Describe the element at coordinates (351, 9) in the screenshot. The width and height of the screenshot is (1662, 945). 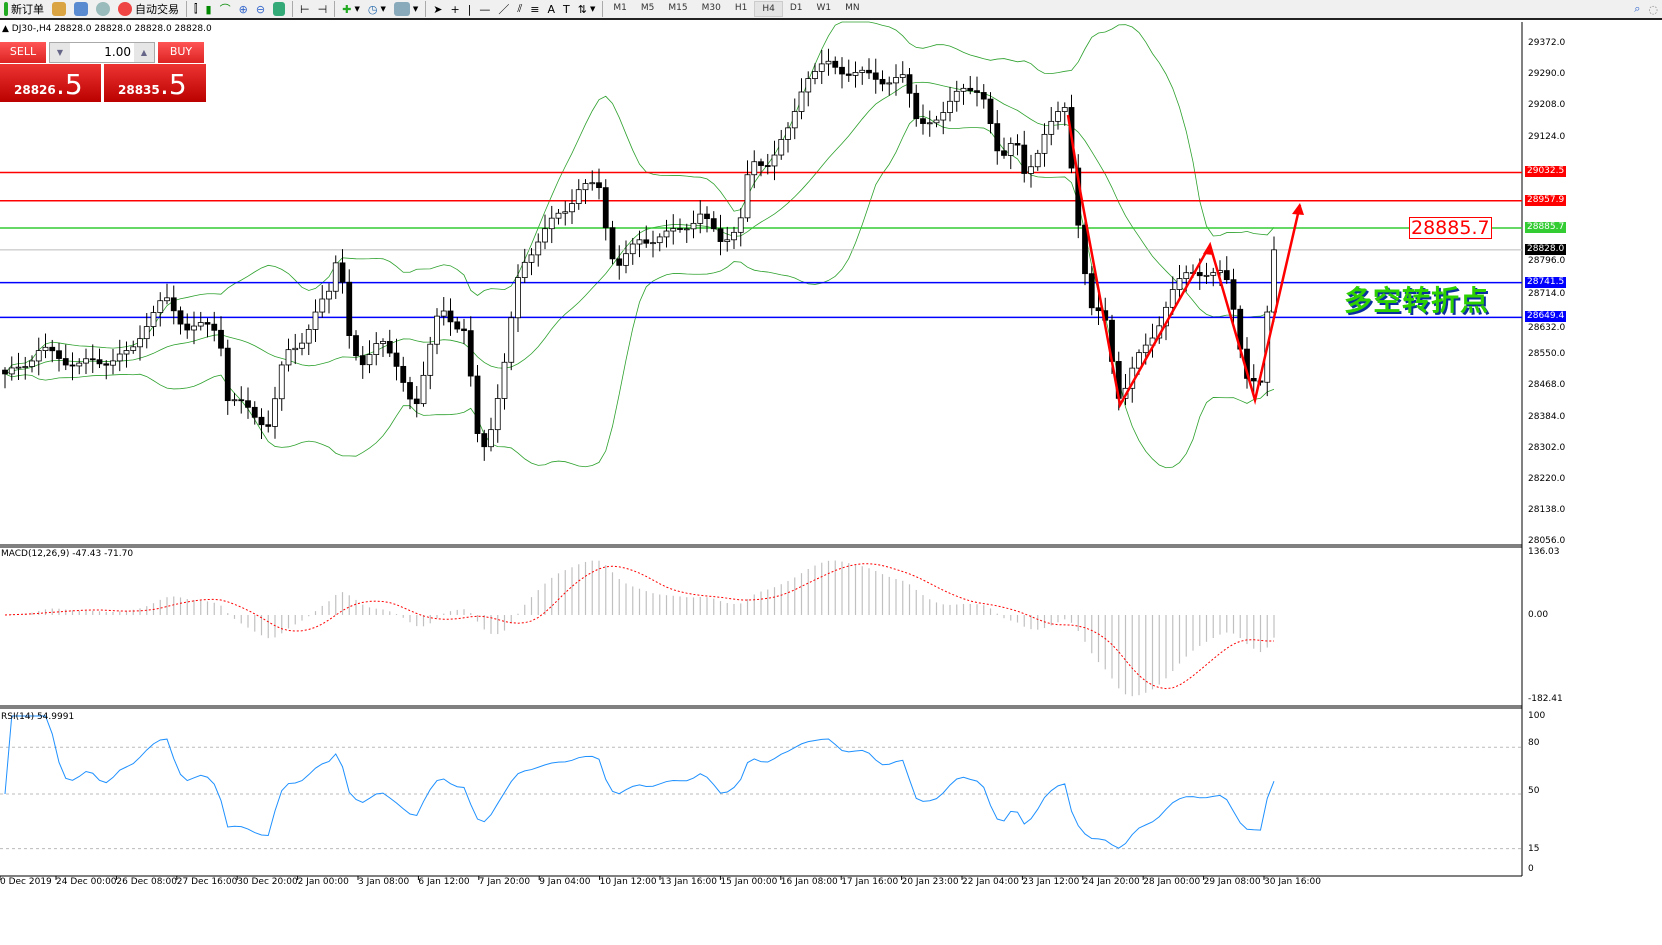
I see `new-chart-button: ✚ ▼` at that location.